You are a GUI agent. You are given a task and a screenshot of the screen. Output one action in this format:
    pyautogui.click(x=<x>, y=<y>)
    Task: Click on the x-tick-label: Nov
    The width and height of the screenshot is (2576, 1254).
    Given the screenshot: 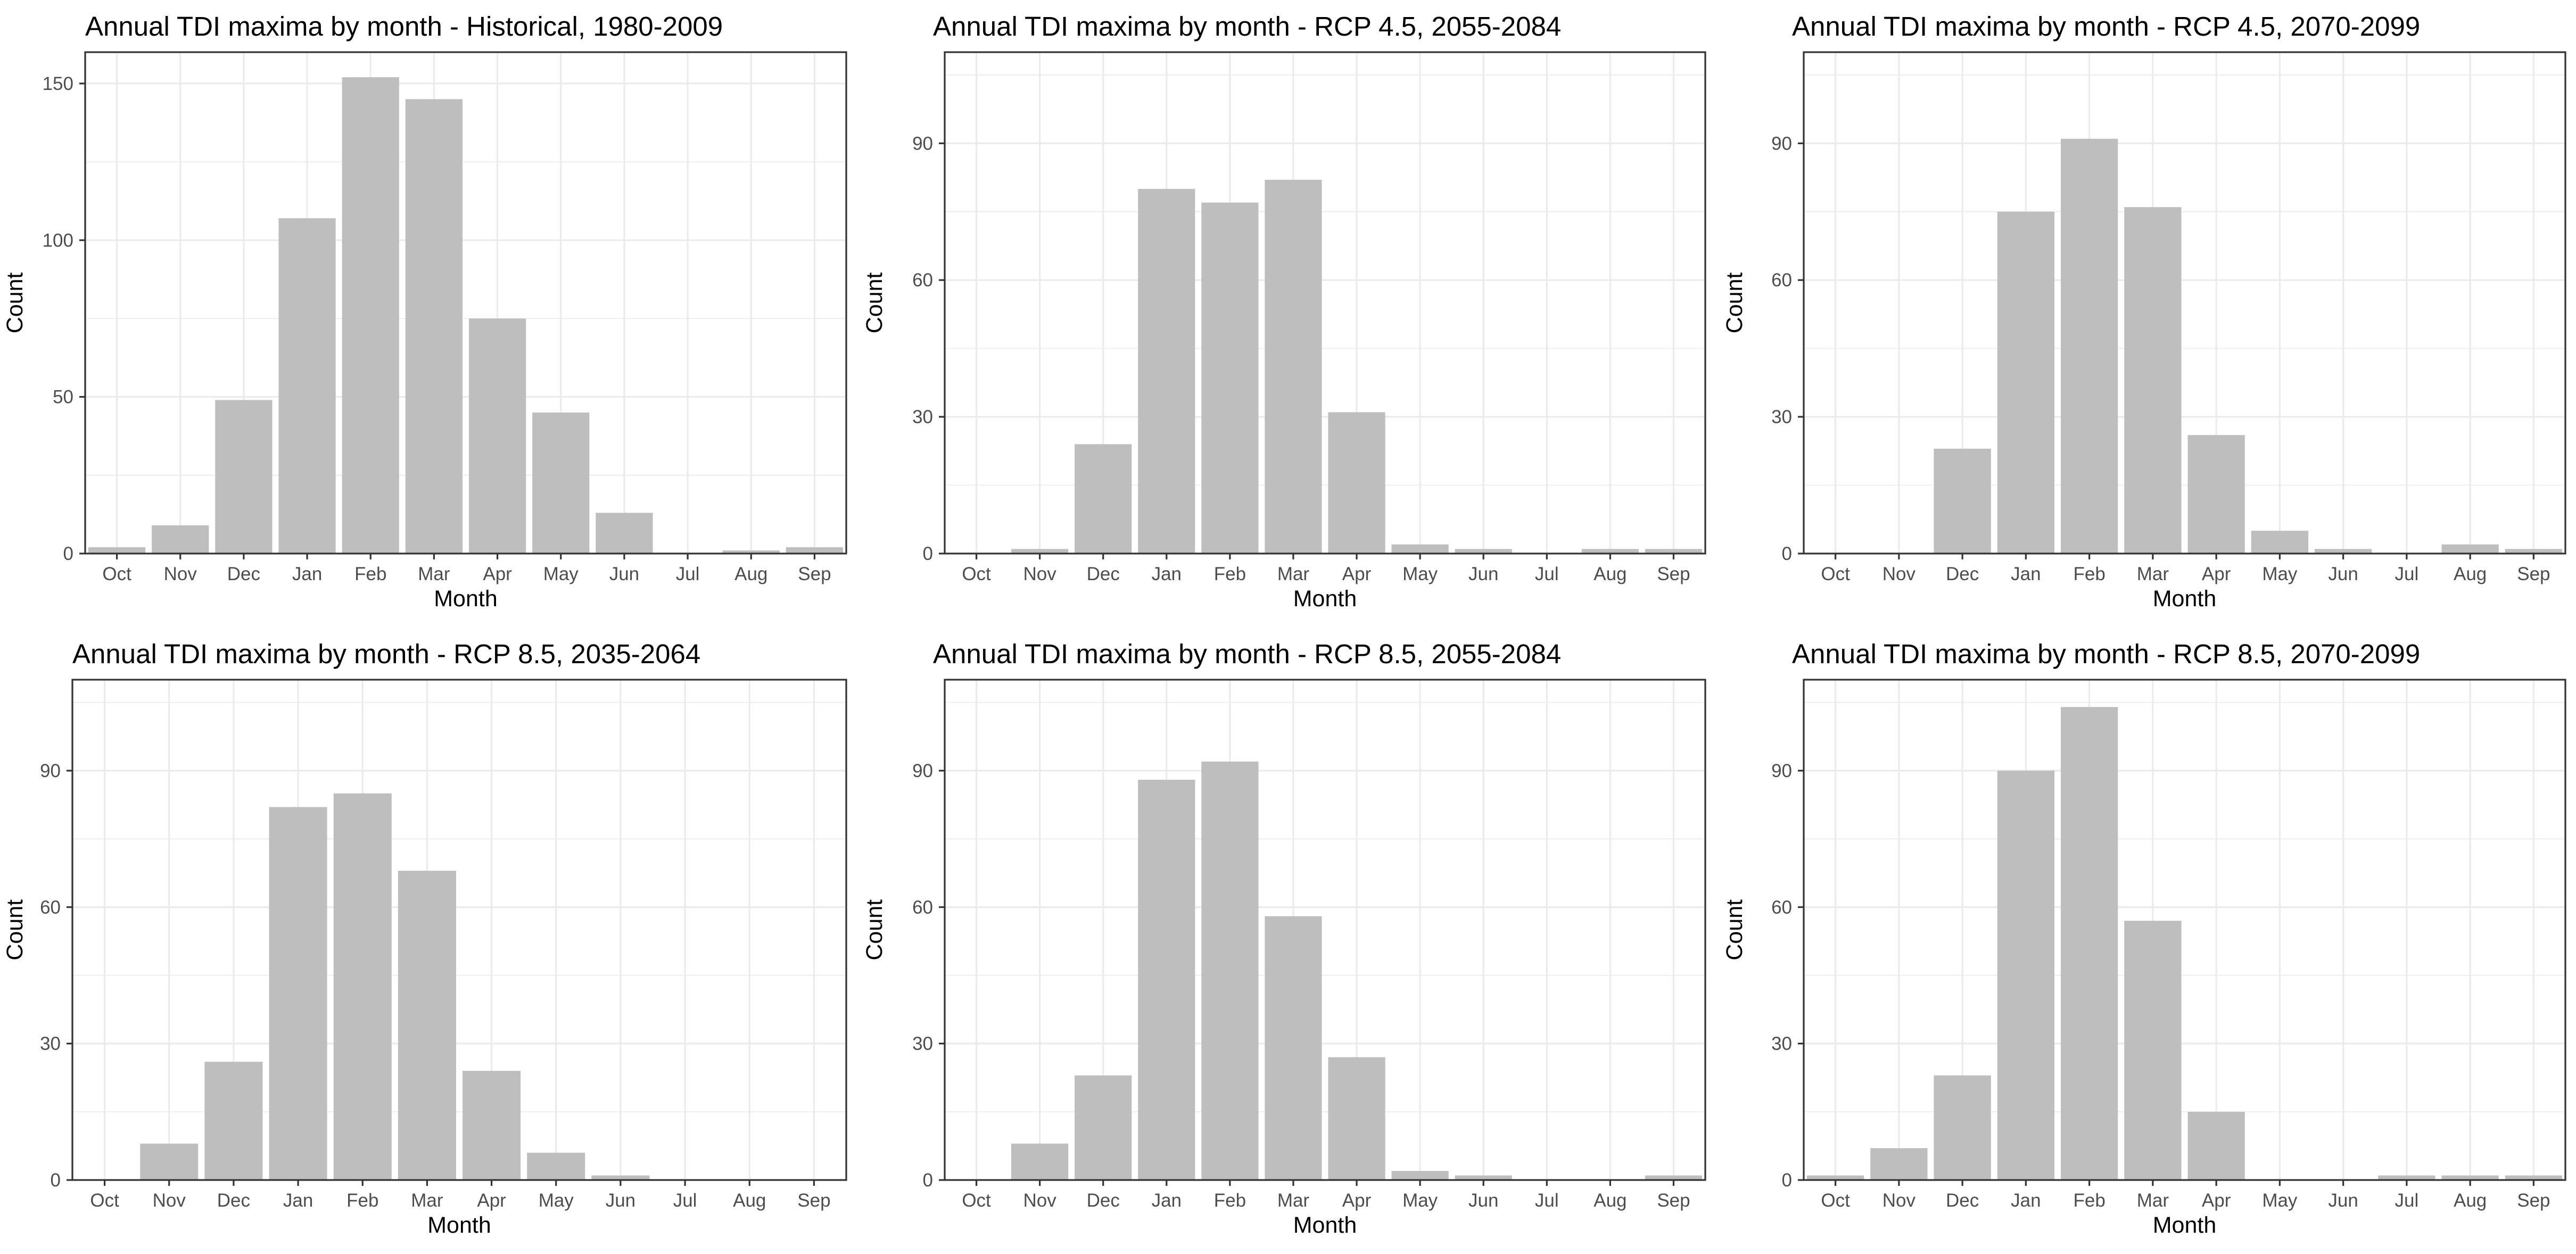 What is the action you would take?
    pyautogui.click(x=169, y=1200)
    